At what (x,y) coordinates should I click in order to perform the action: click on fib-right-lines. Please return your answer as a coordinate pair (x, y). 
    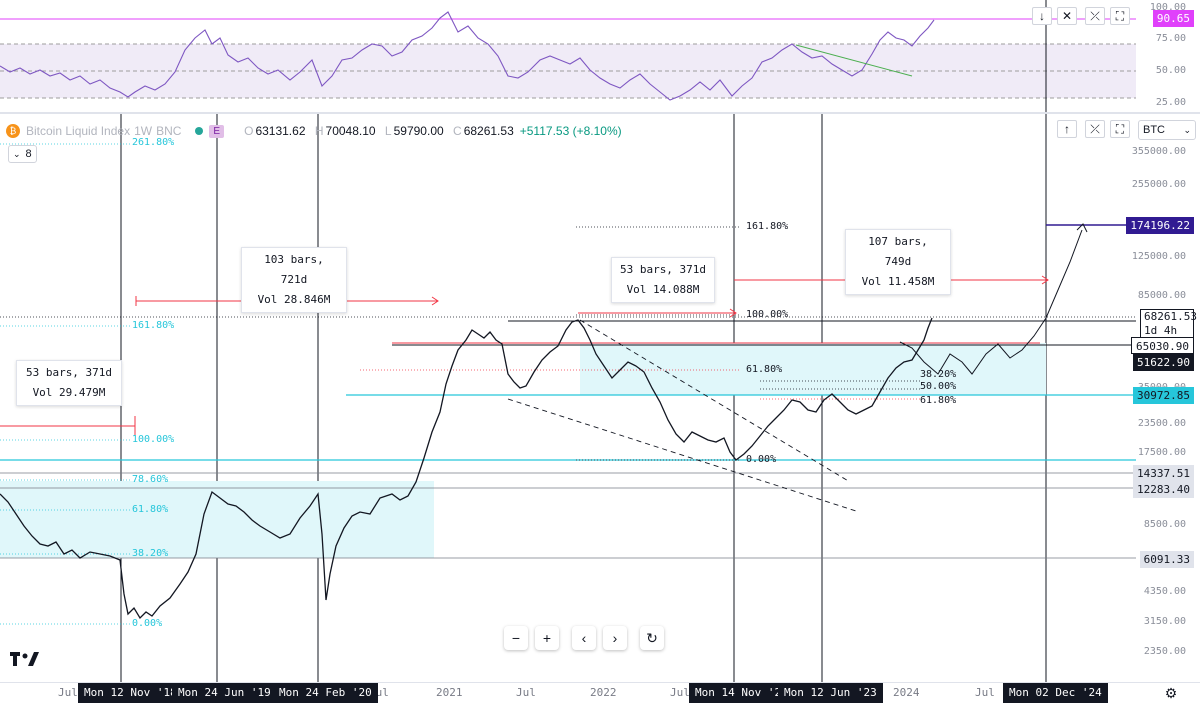
    Looking at the image, I should click on (658, 343).